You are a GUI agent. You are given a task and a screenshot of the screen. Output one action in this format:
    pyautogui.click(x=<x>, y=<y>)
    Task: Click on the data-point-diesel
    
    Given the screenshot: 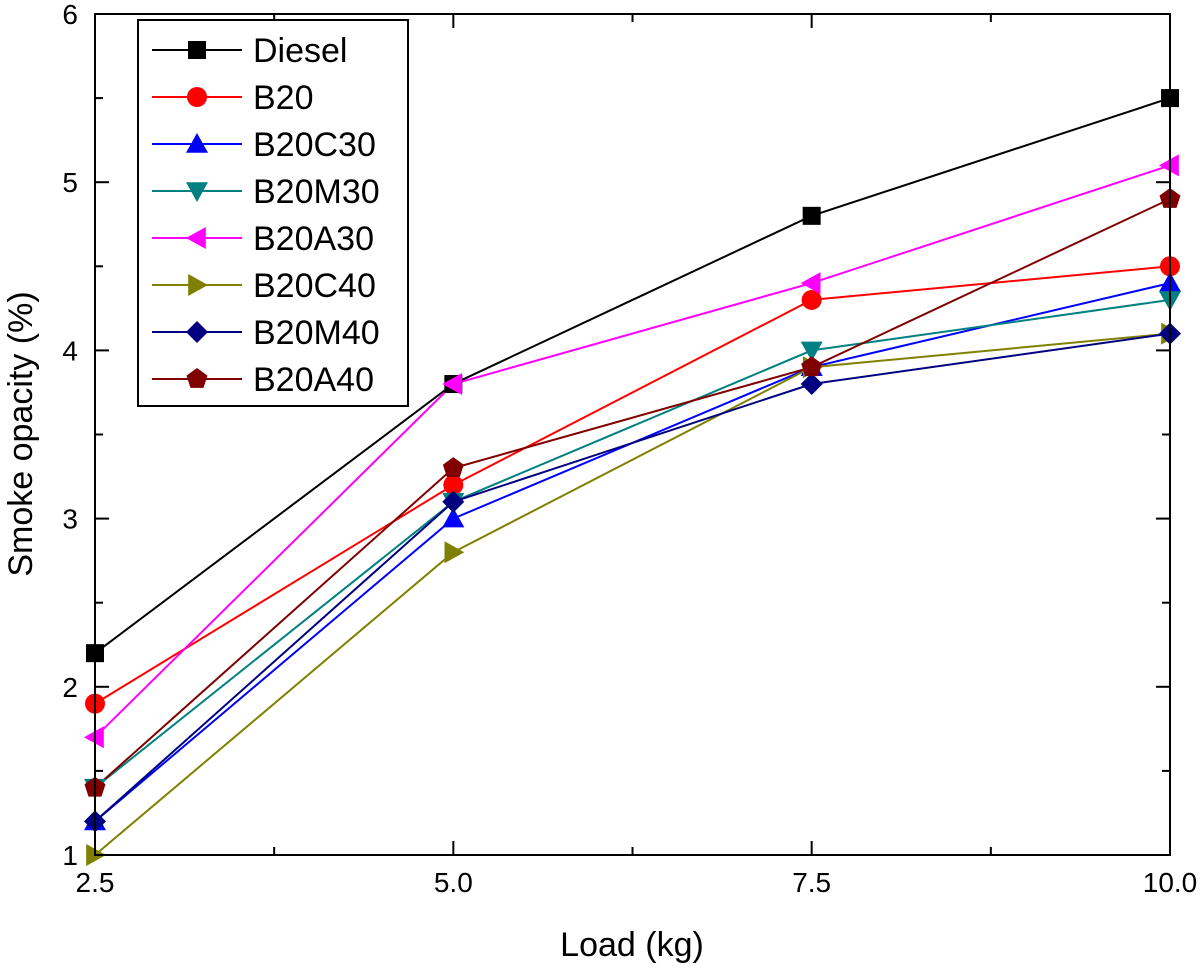 What is the action you would take?
    pyautogui.click(x=811, y=215)
    